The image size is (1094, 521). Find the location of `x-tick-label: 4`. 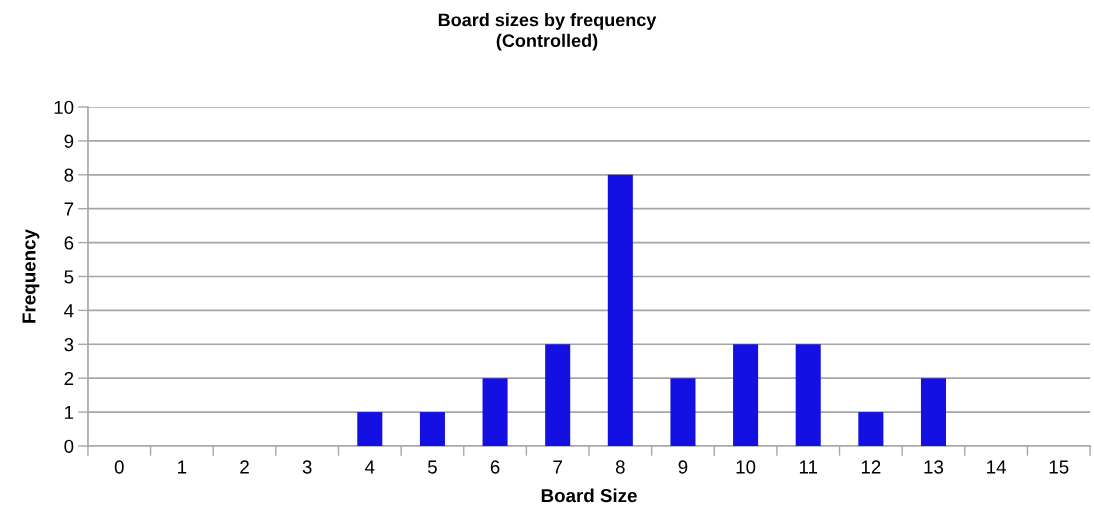

x-tick-label: 4 is located at coordinates (370, 467).